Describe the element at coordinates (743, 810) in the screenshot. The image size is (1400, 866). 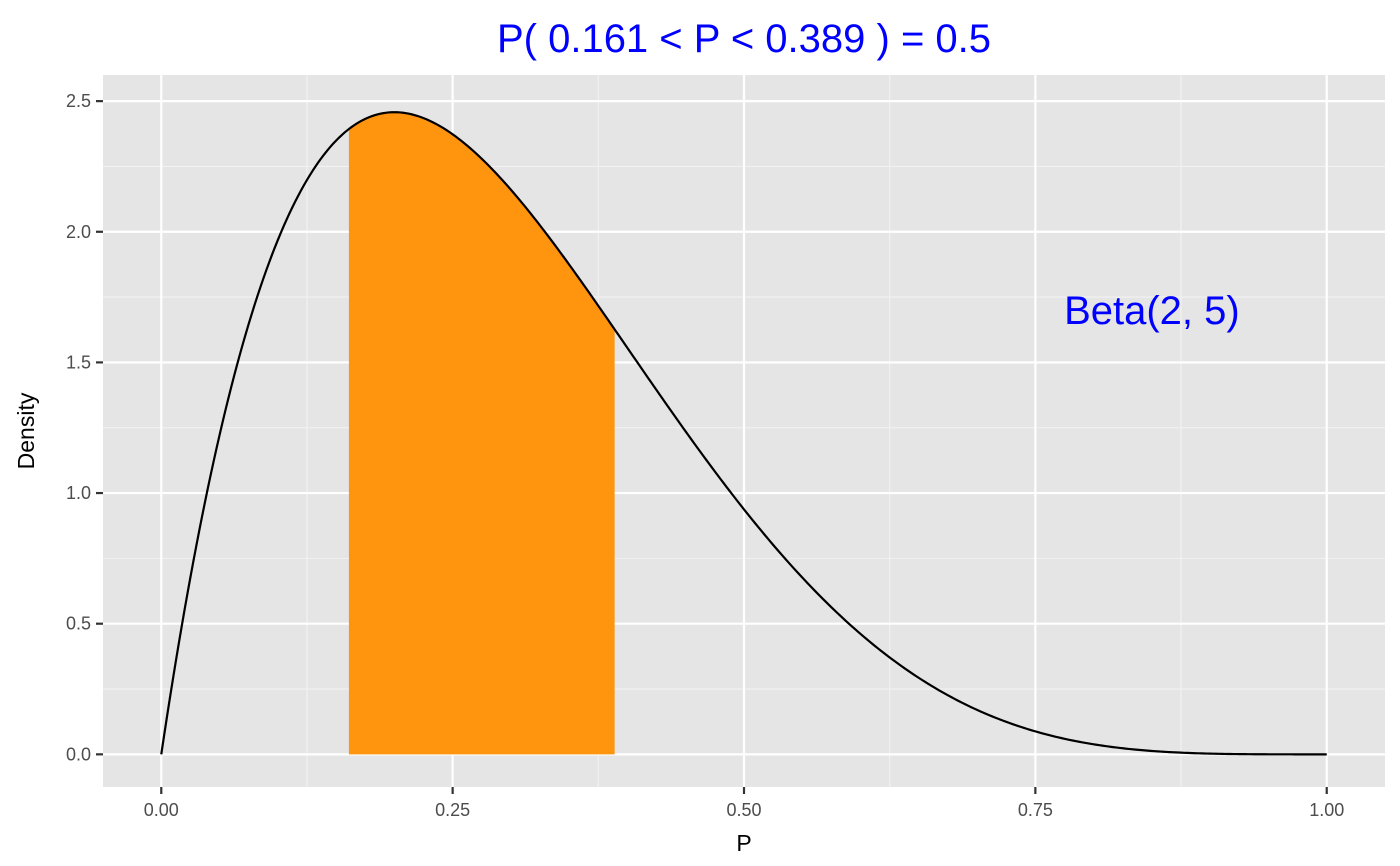
I see `x-tick-label: 0.50` at that location.